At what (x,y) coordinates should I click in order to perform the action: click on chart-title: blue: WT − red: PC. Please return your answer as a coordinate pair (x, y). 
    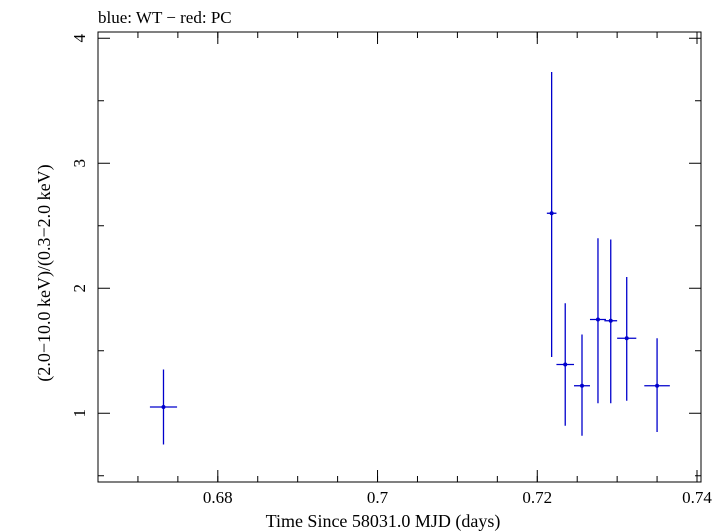
    Looking at the image, I should click on (165, 17).